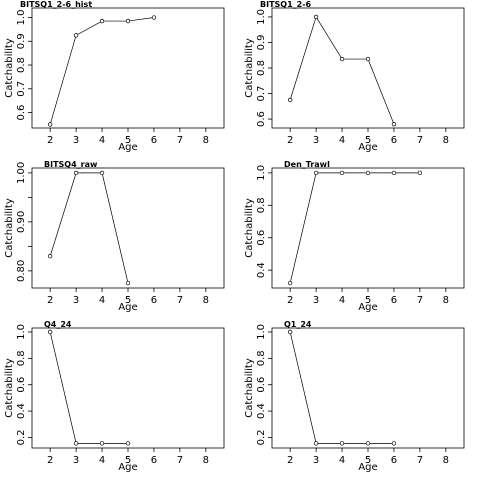 The image size is (480, 480). What do you see at coordinates (71, 164) in the screenshot?
I see `chart-title: BITSQ4_raw` at bounding box center [71, 164].